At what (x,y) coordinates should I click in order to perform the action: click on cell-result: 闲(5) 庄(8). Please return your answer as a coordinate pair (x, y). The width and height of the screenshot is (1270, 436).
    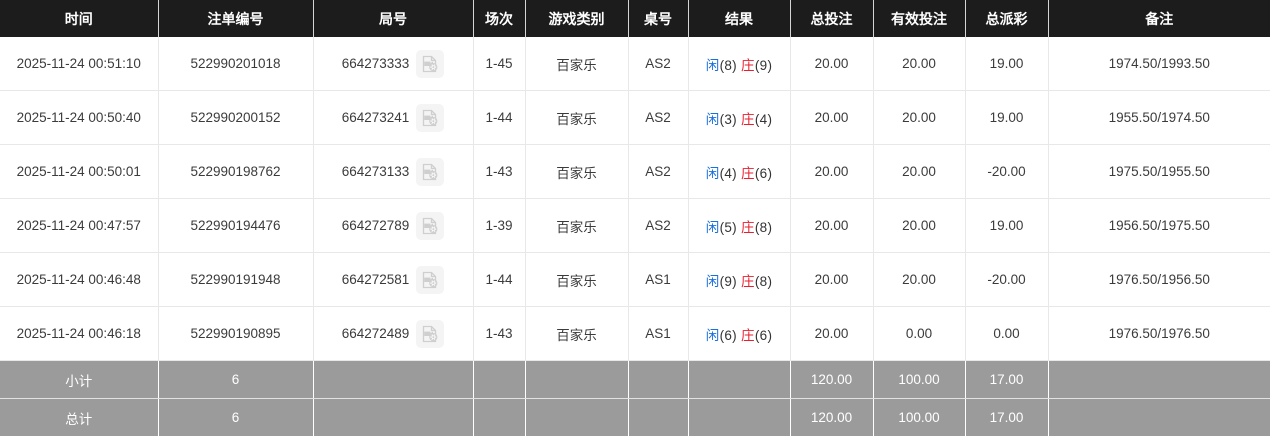
    Looking at the image, I should click on (739, 226).